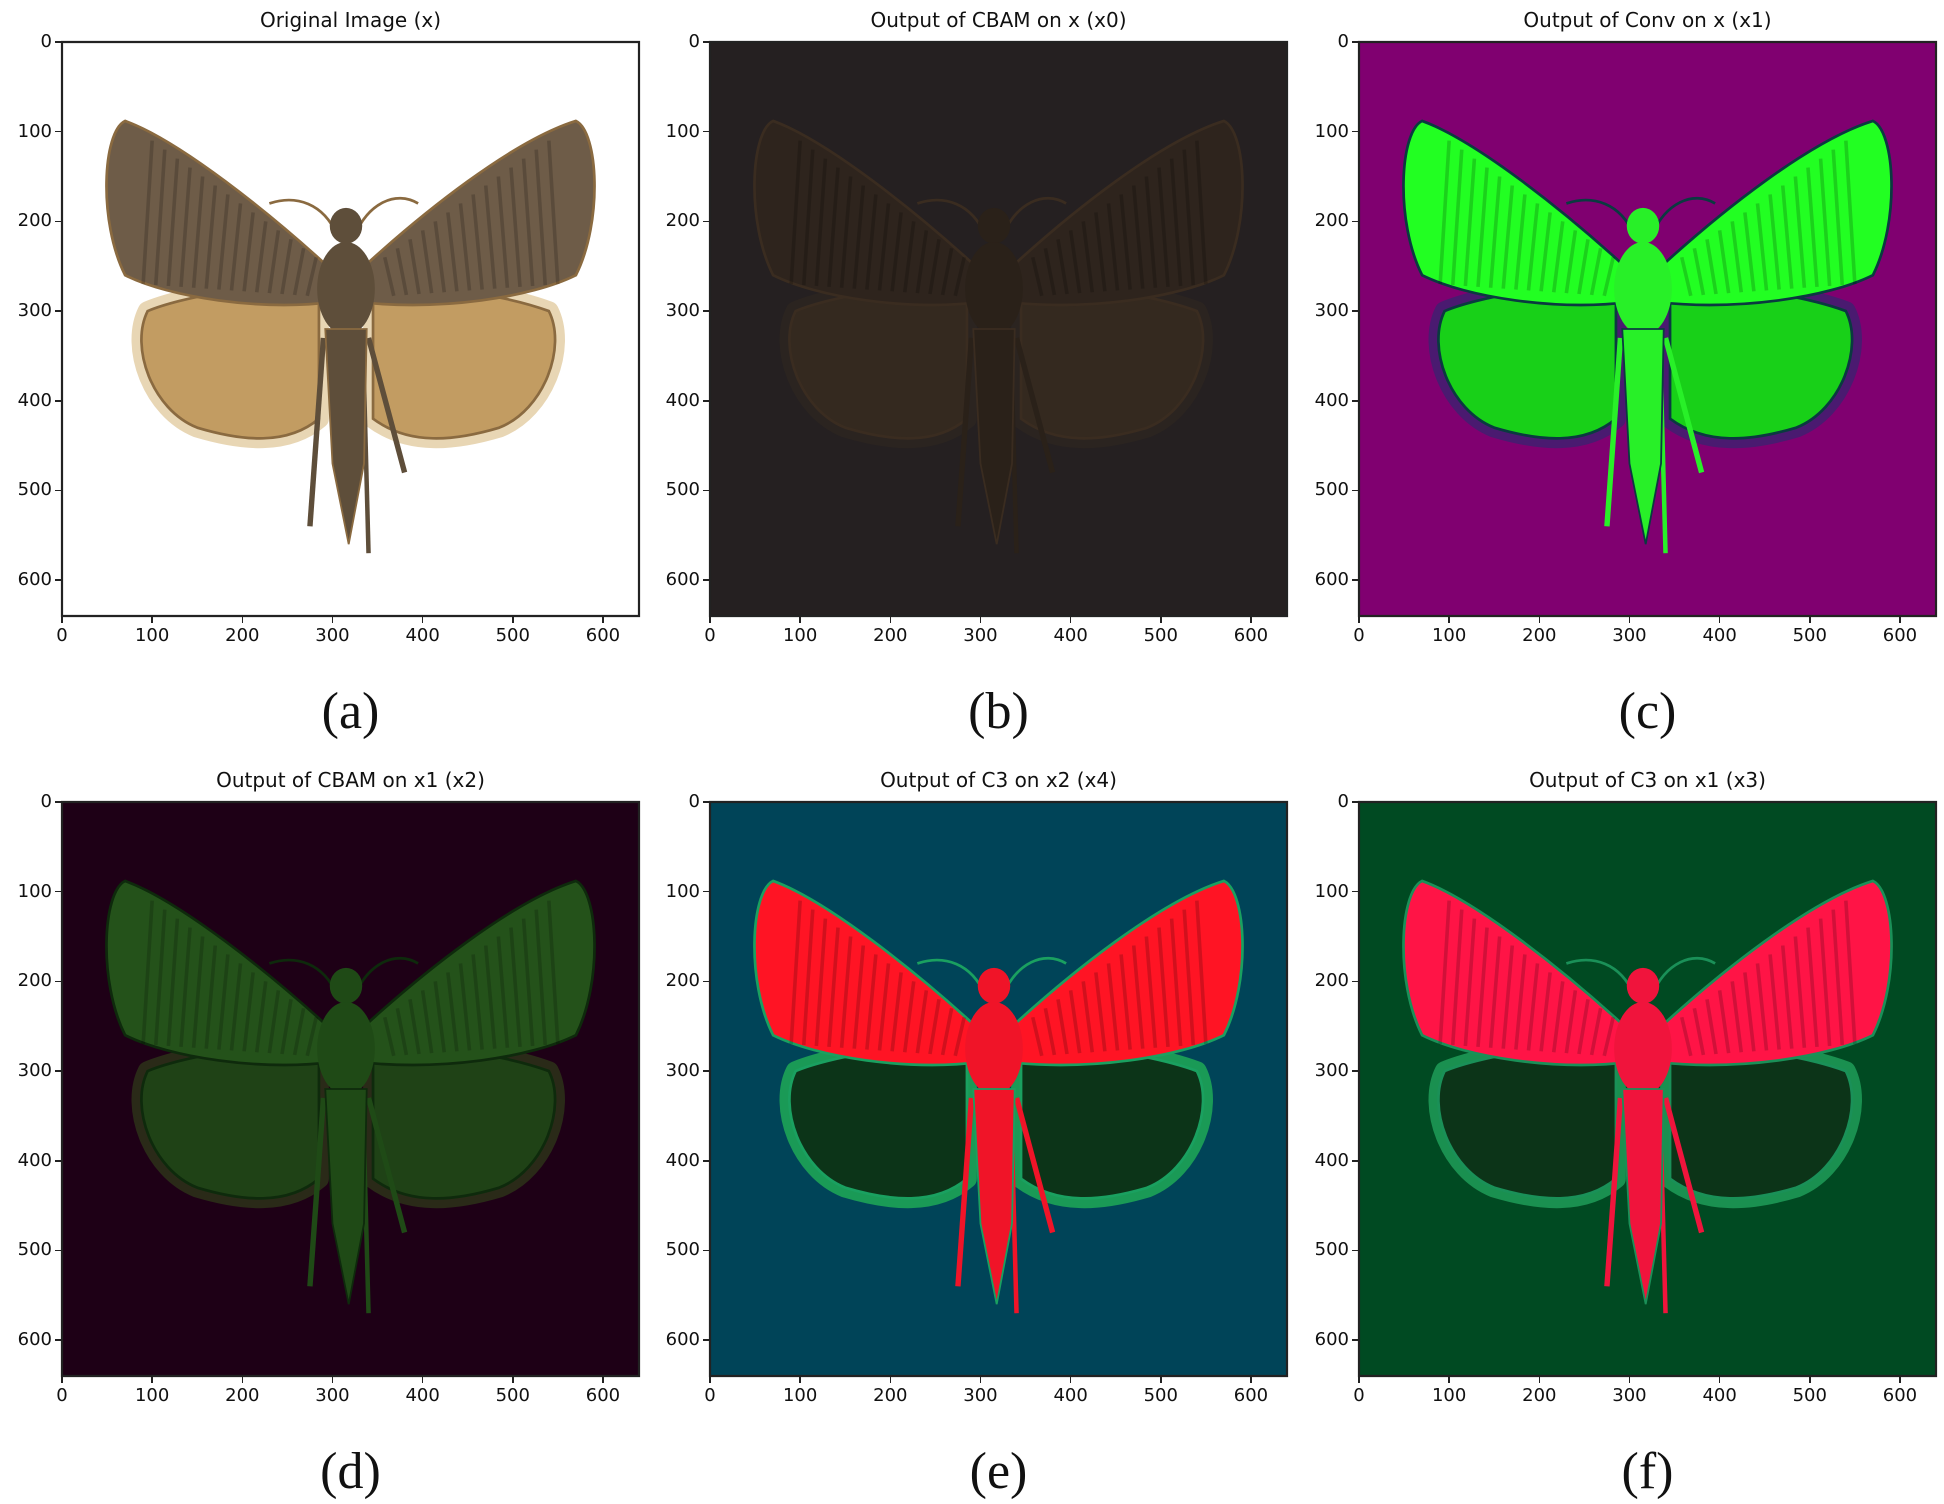  I want to click on leg, so click(1683, 1165).